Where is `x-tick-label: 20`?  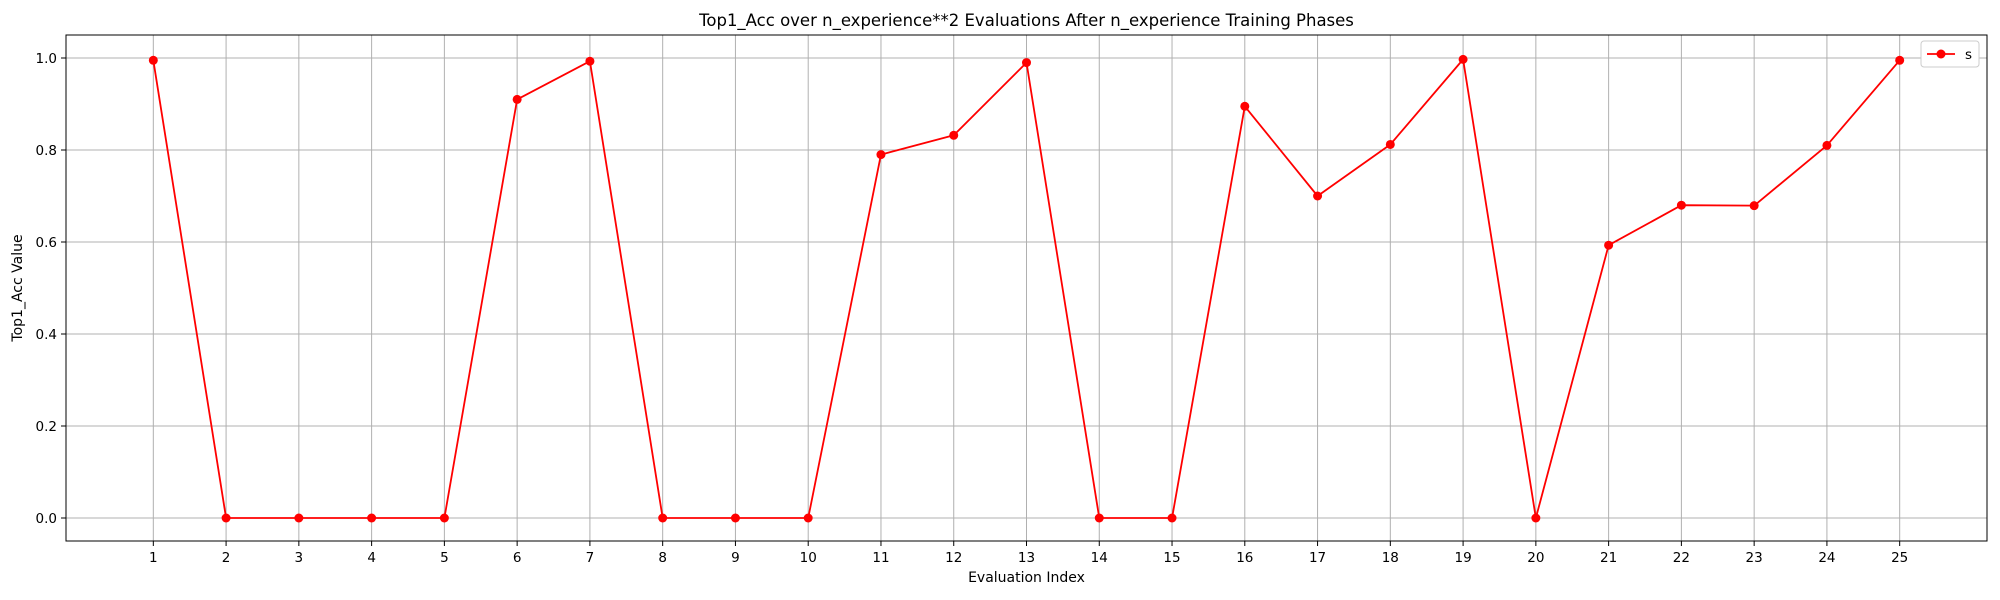 x-tick-label: 20 is located at coordinates (1535, 558).